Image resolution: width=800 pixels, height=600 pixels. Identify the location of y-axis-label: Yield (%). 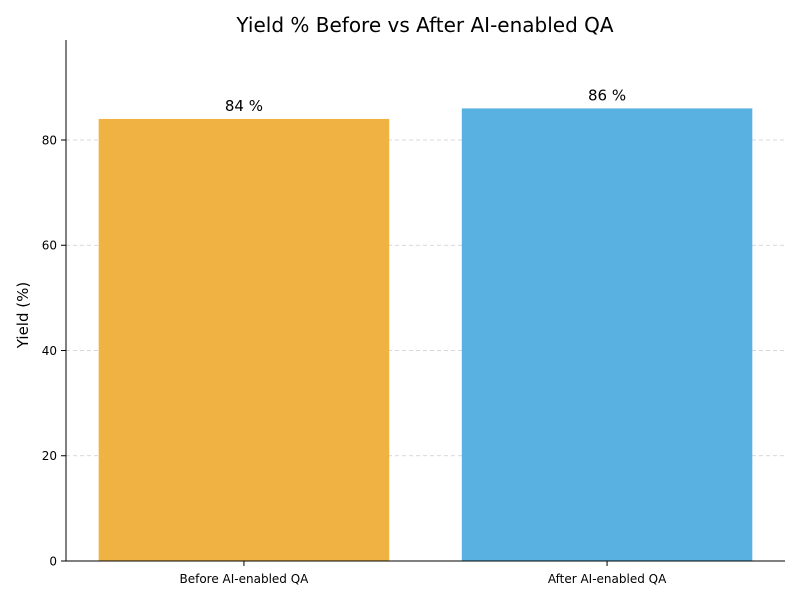
(23, 315).